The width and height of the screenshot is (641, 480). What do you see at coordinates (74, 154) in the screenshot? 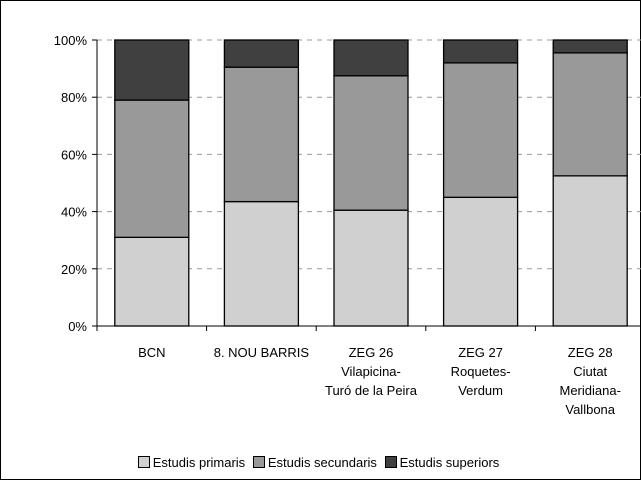
I see `y-tick-label: 60%` at bounding box center [74, 154].